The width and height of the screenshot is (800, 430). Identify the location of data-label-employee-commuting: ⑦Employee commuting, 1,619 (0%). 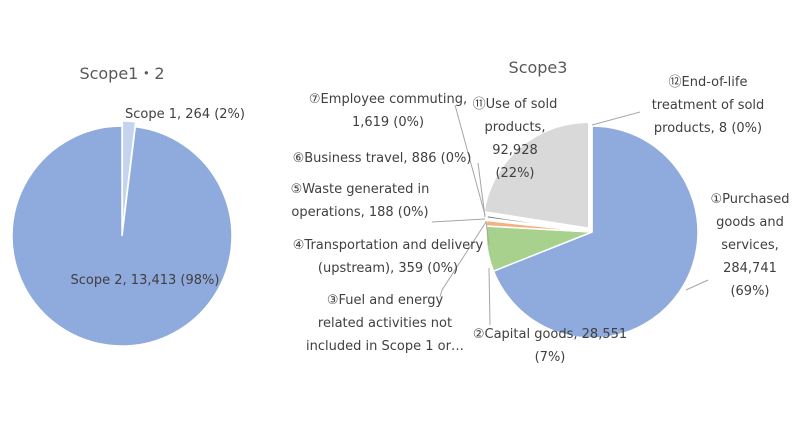
(388, 111).